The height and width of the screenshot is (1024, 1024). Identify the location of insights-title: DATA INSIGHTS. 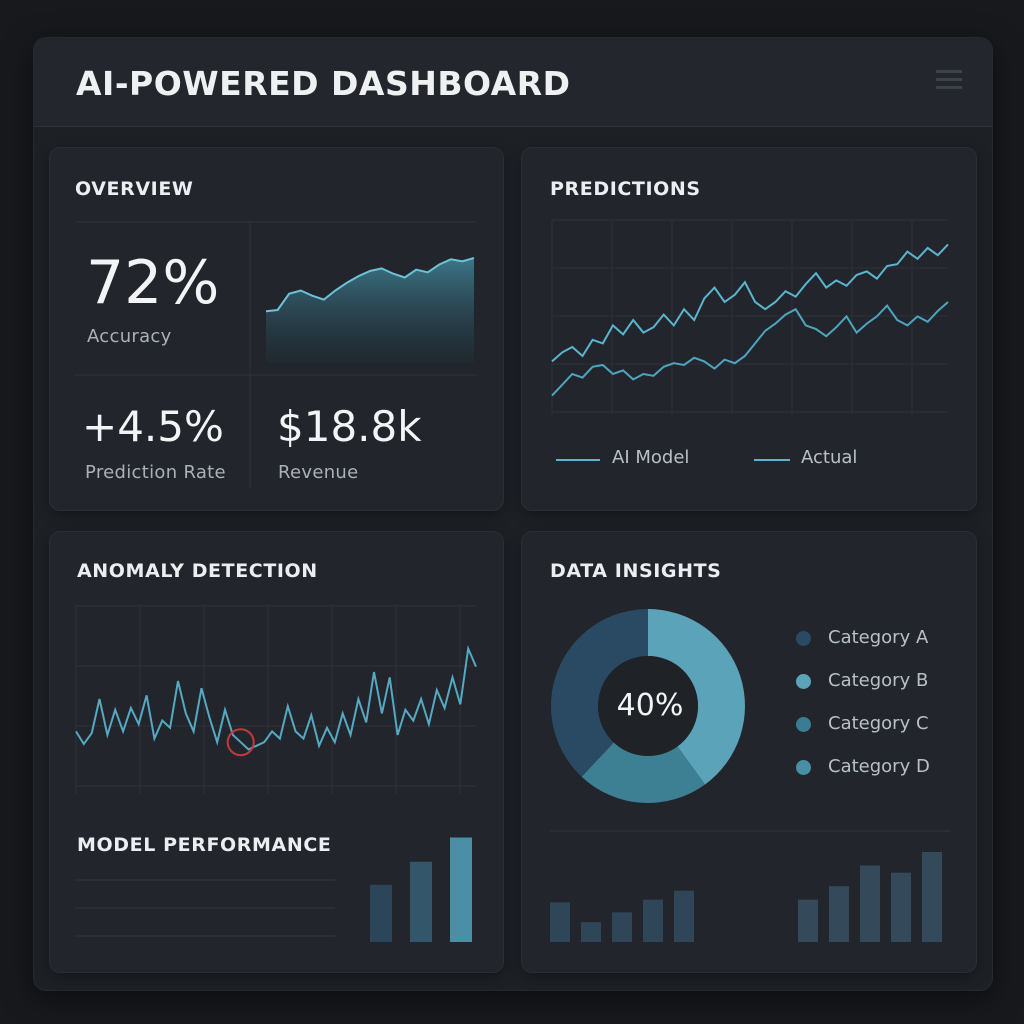
(636, 571).